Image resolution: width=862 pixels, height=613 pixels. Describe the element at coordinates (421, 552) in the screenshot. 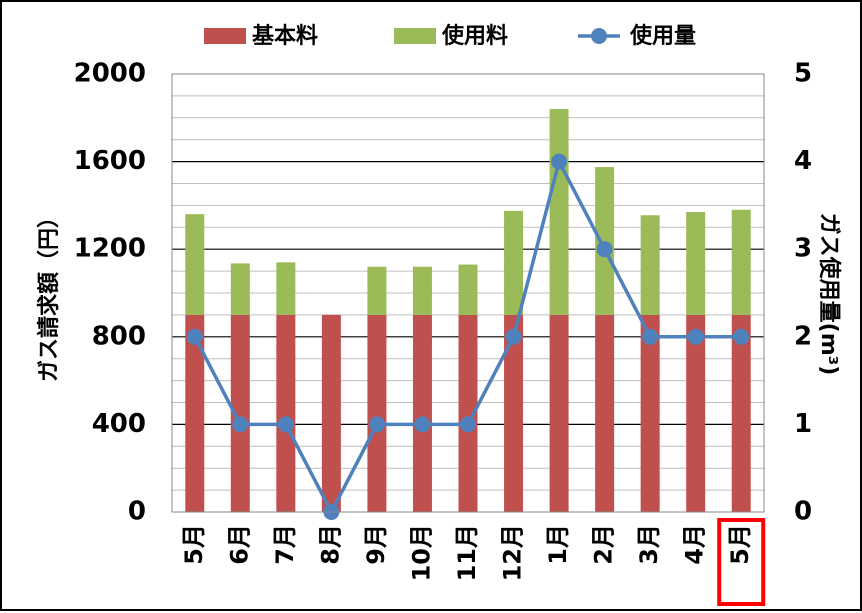

I see `x-tick-label: 10月` at that location.